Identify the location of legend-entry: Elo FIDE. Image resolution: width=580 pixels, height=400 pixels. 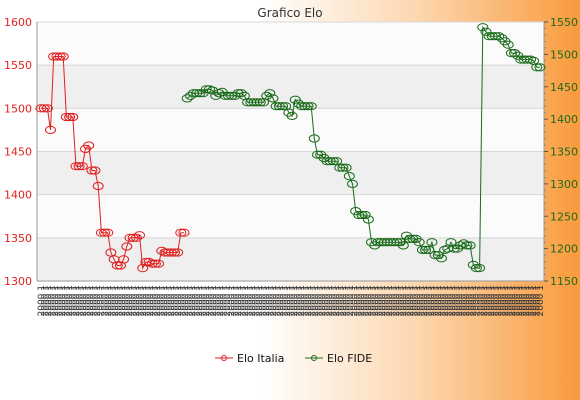
(349, 358).